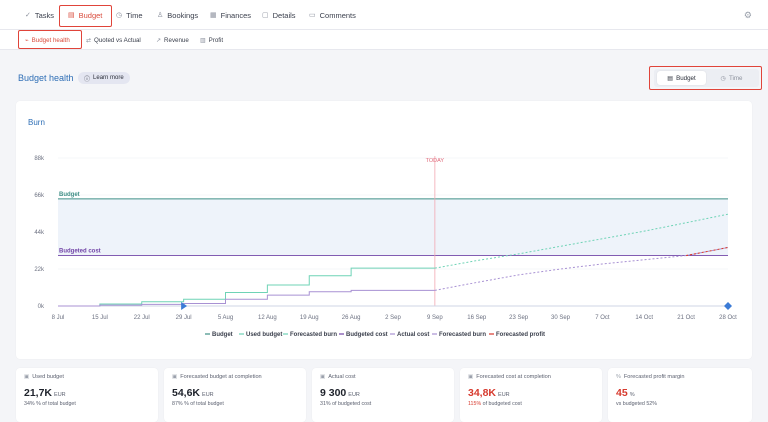 The height and width of the screenshot is (422, 768). Describe the element at coordinates (104, 78) in the screenshot. I see `learn-more-button: ⓘ Learn more` at that location.